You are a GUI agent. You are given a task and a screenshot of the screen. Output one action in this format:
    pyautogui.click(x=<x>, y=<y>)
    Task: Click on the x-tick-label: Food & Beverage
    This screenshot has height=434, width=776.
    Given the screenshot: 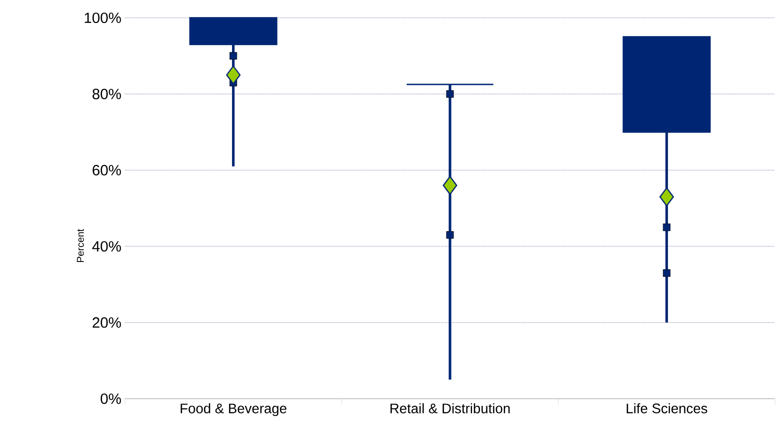 What is the action you would take?
    pyautogui.click(x=233, y=409)
    